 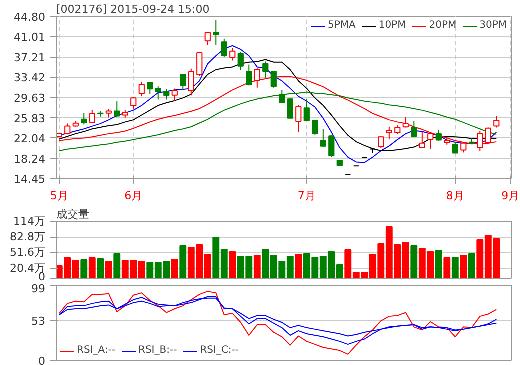 What do you see at coordinates (30, 139) in the screenshot?
I see `y-tick-label: 22.04` at bounding box center [30, 139].